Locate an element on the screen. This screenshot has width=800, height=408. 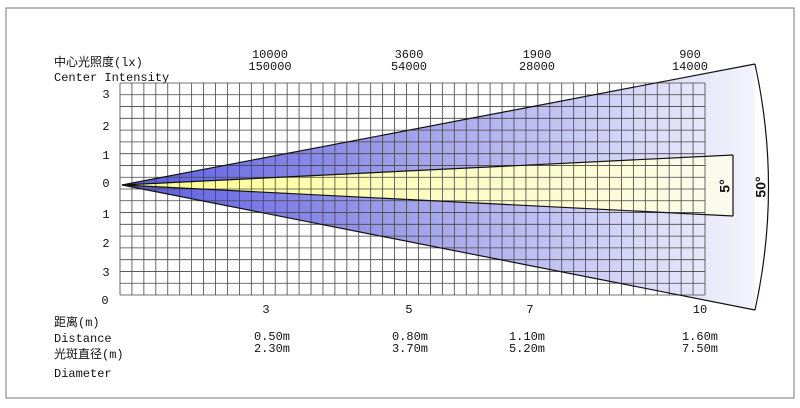
intensity-value: 54000 is located at coordinates (409, 67).